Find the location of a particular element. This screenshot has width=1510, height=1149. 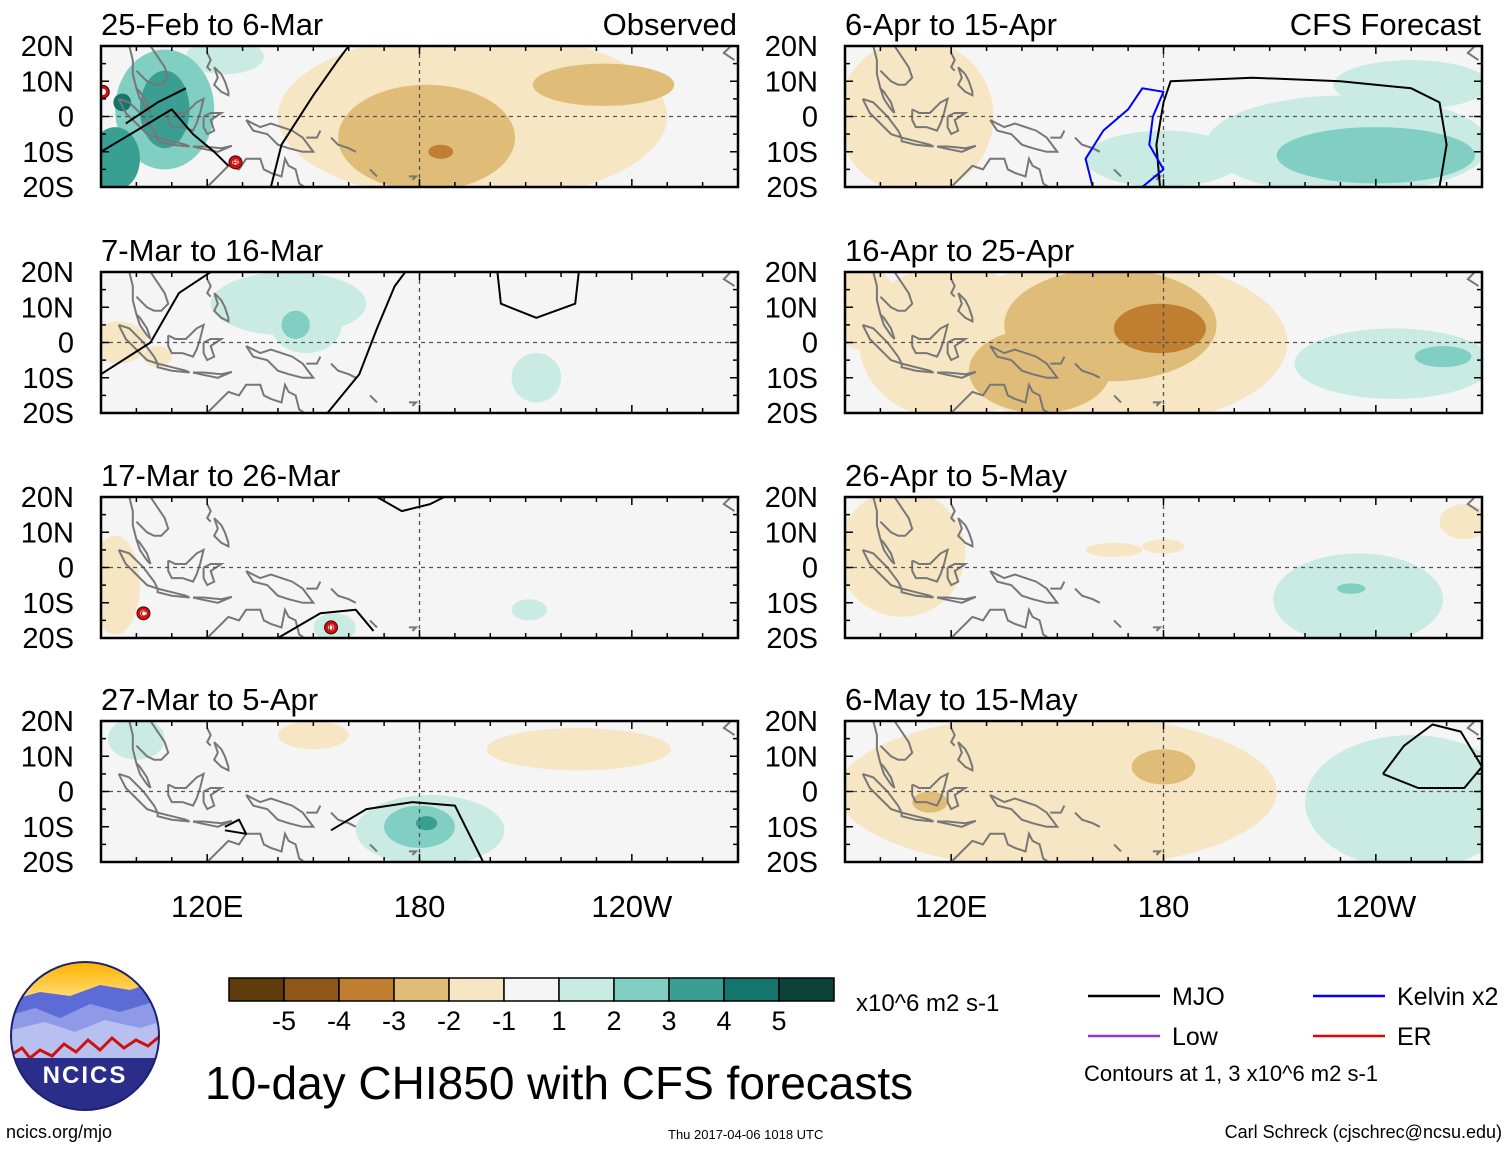

contour-note: Contours at 1, 3 x10^6 m2 s-1 is located at coordinates (1231, 1073).